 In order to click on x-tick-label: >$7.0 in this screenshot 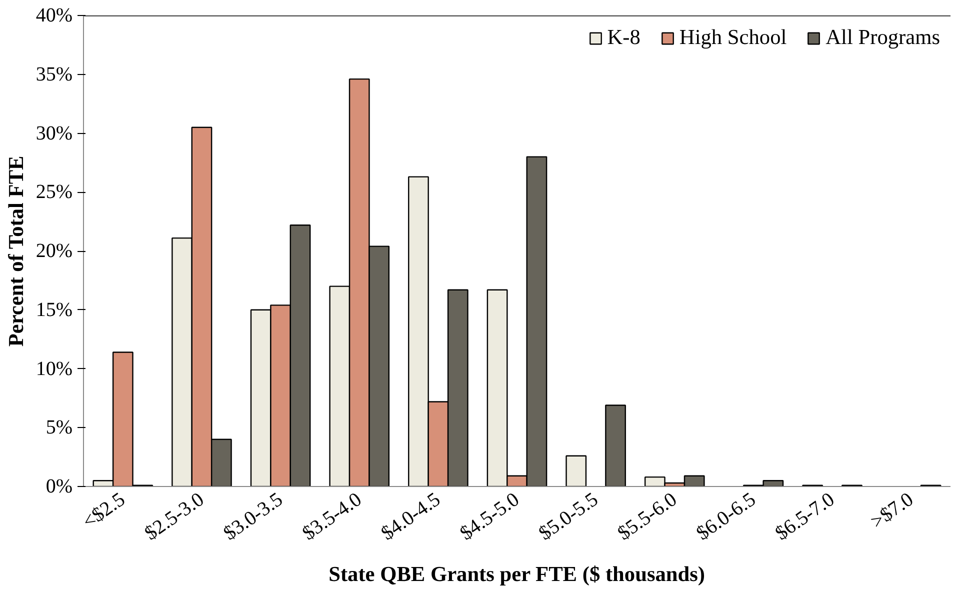, I will do `click(892, 511)`.